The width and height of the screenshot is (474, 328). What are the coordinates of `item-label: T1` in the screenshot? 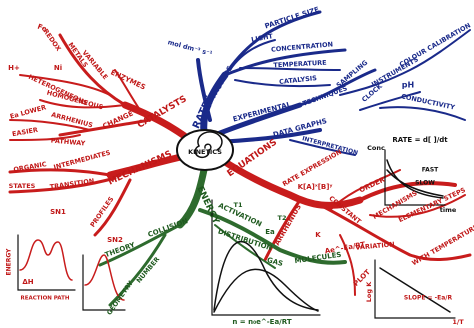 It's located at (238, 205).